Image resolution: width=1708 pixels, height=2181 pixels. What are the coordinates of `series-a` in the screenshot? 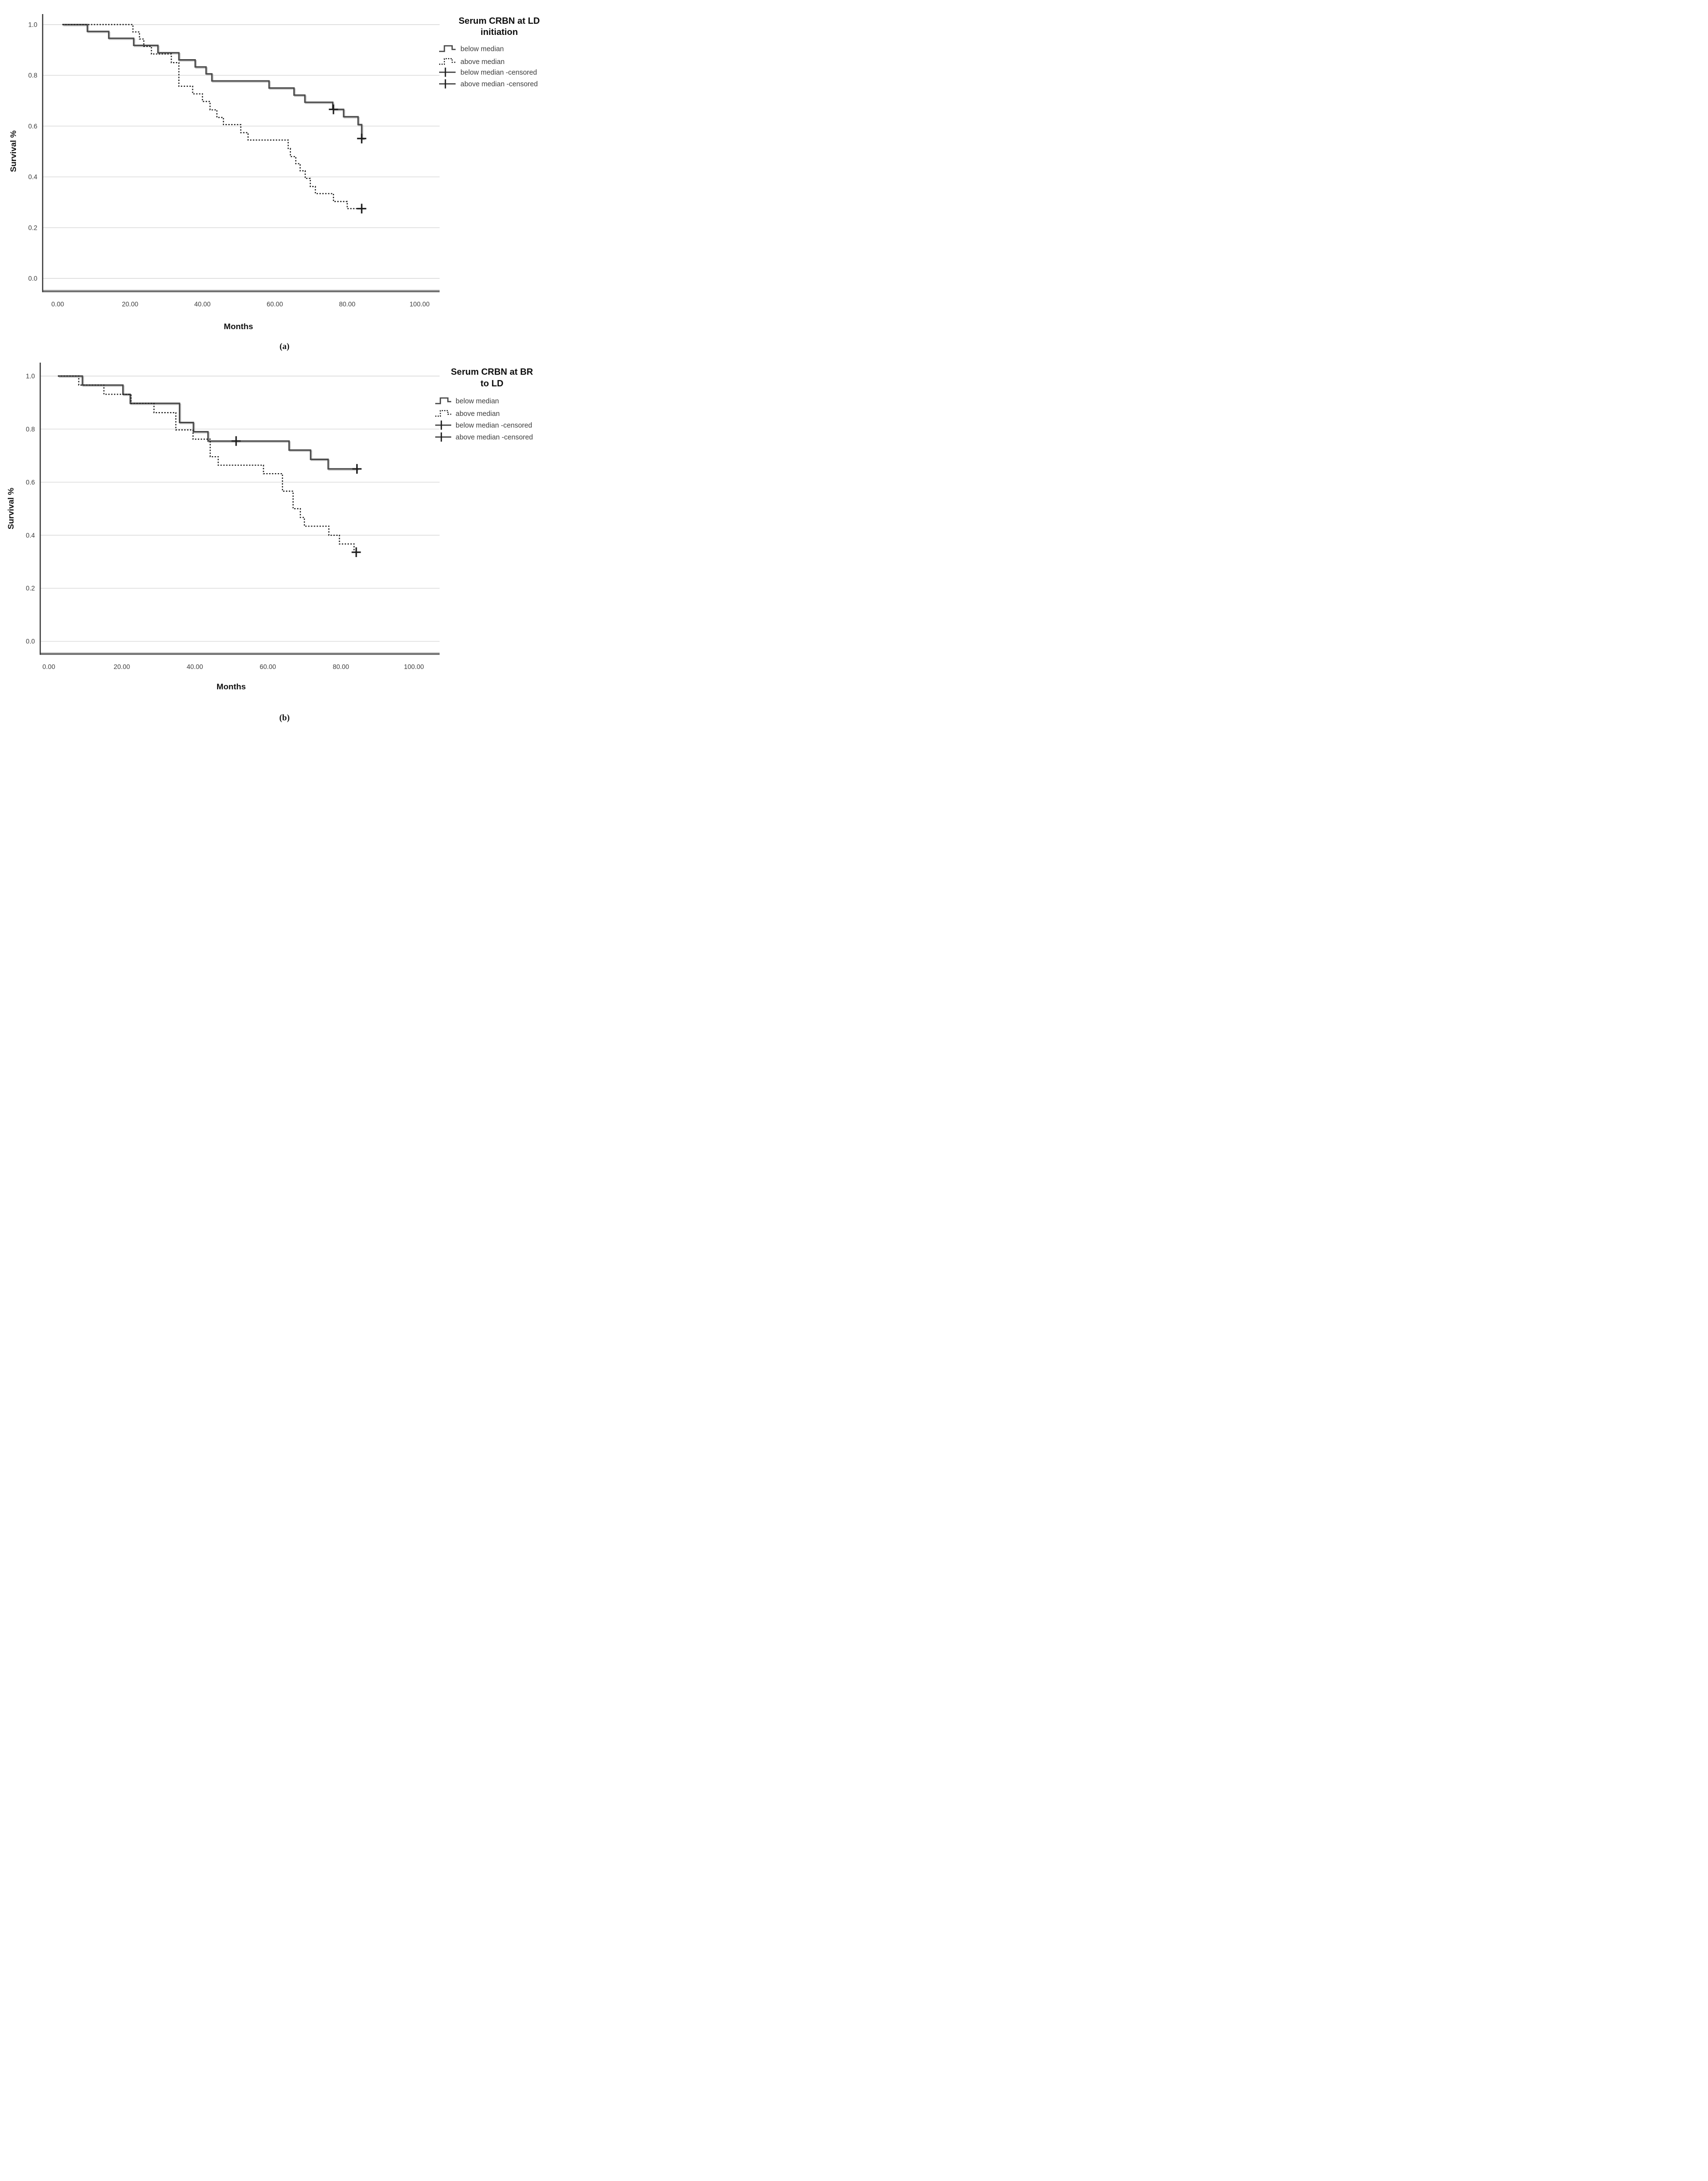 It's located at (213, 116).